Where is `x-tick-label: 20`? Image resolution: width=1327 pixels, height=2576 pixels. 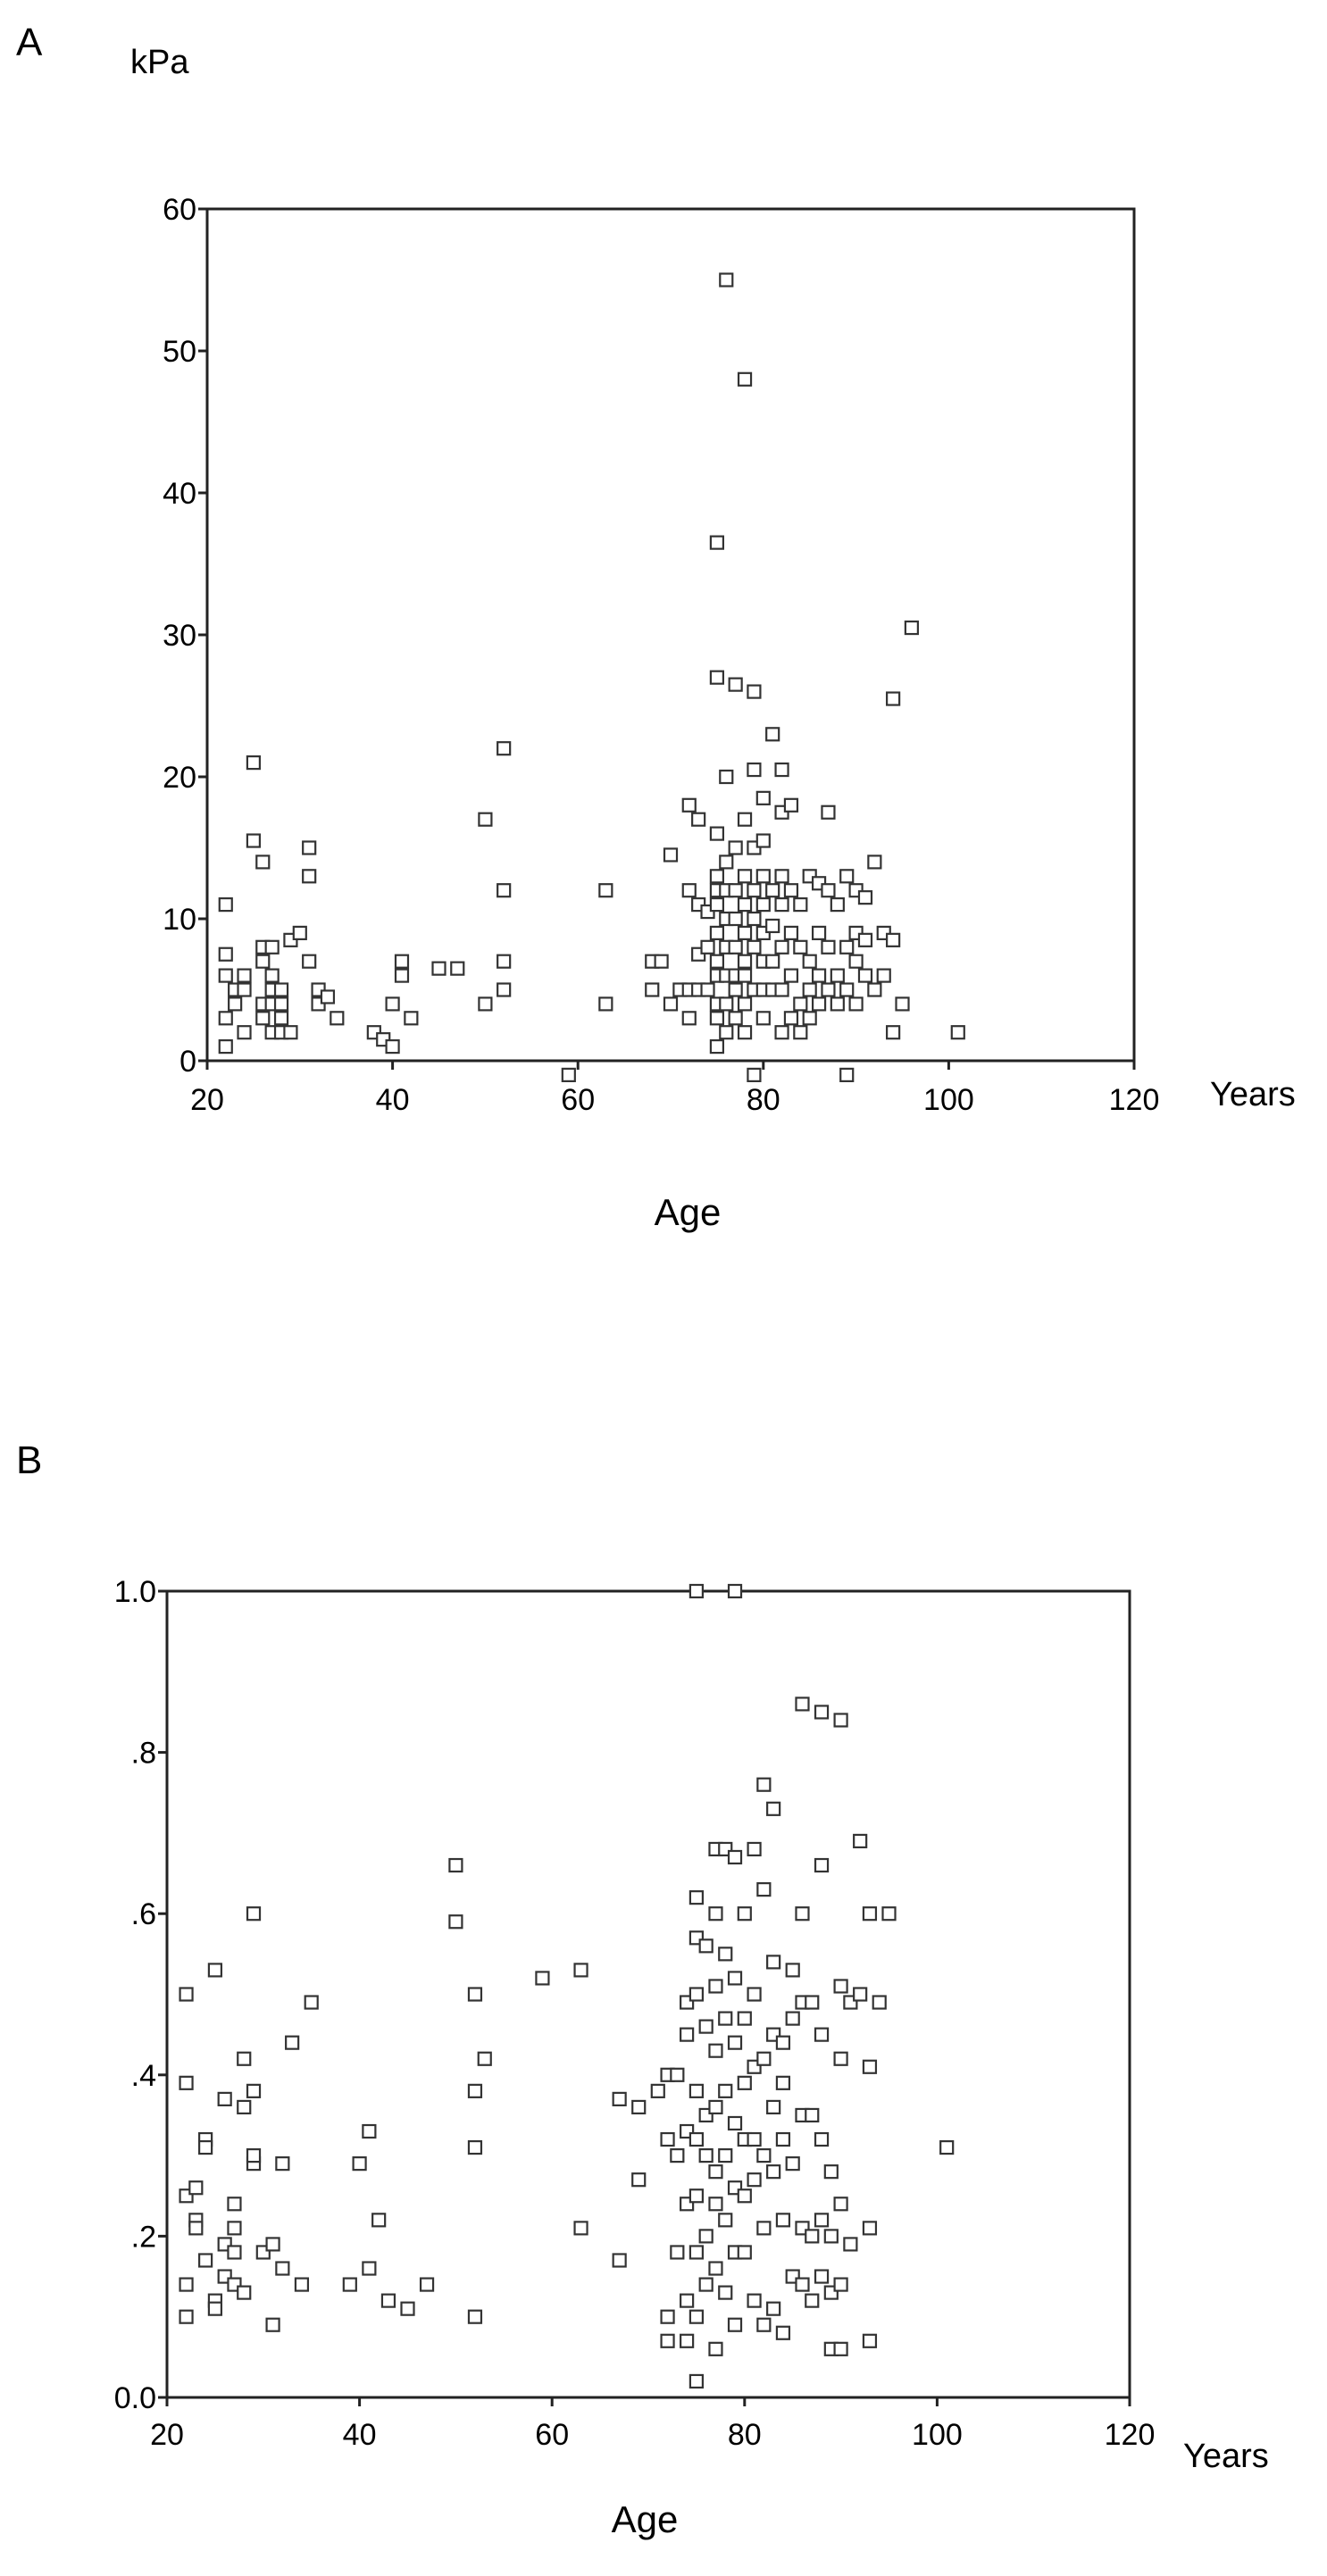
x-tick-label: 20 is located at coordinates (207, 1100).